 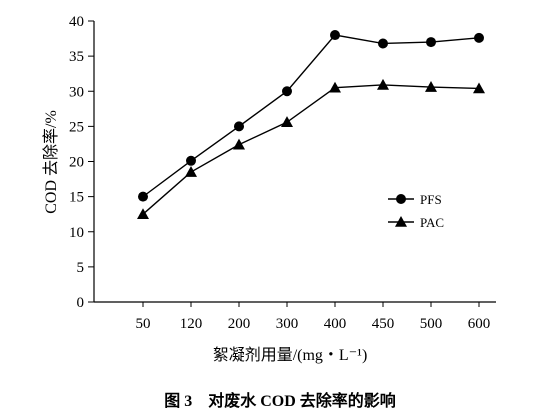 I want to click on x-tick-label: 300, so click(x=287, y=324).